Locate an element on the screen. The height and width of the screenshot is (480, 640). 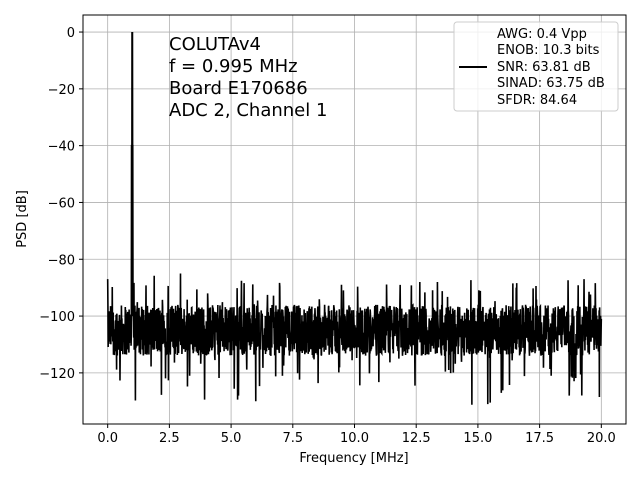
x-tick-label: 2.5 is located at coordinates (169, 438).